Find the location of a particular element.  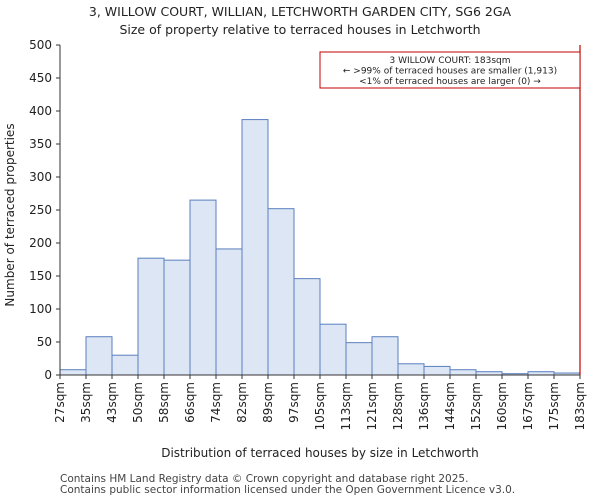

x-tick-label-97sqm: 97sqm is located at coordinates (294, 402).